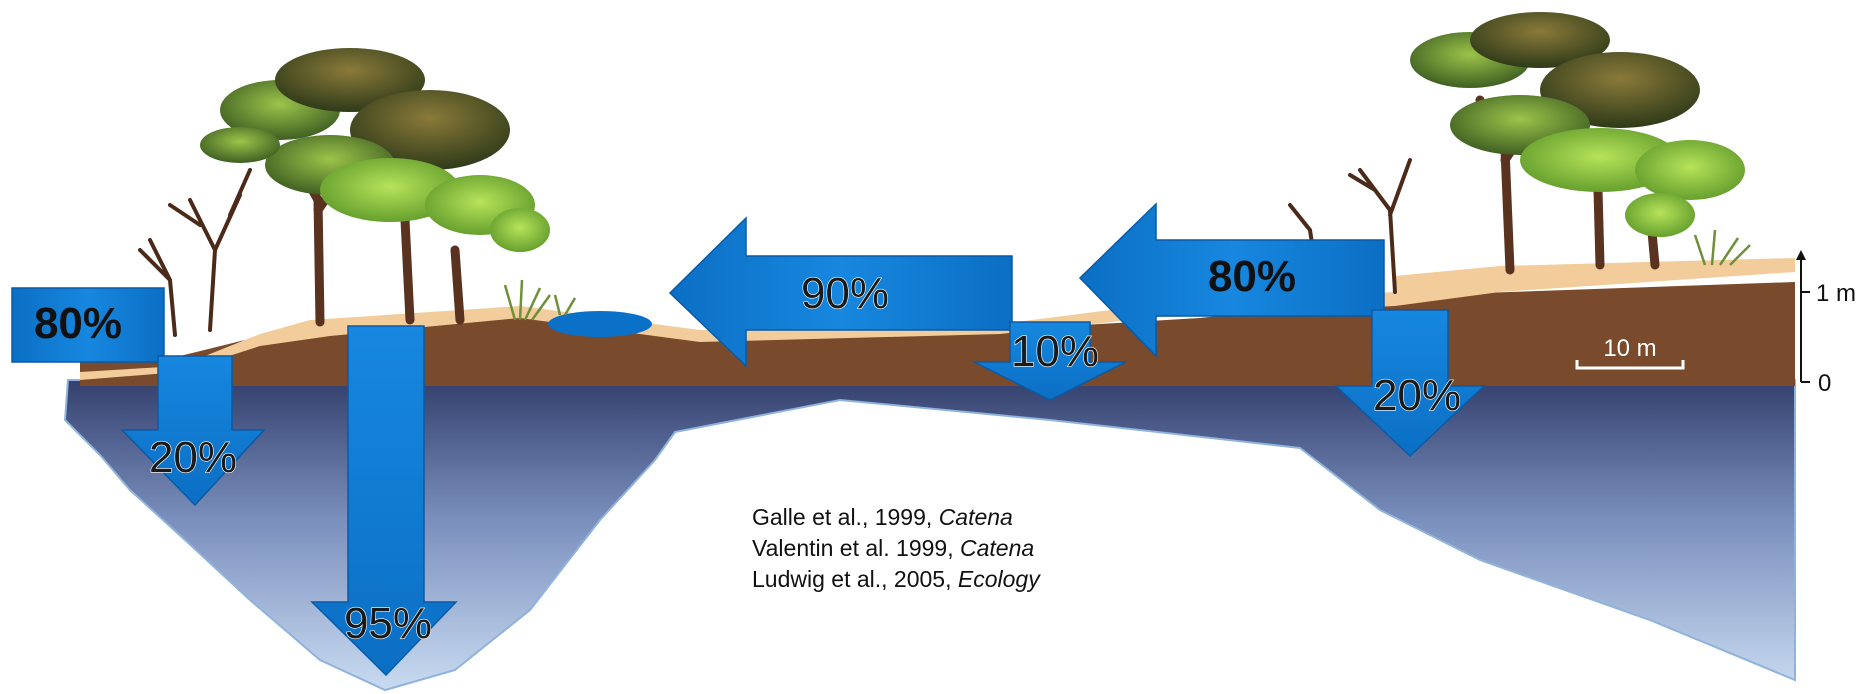  What do you see at coordinates (1055, 351) in the screenshot?
I see `middle-infiltration-label: 10%` at bounding box center [1055, 351].